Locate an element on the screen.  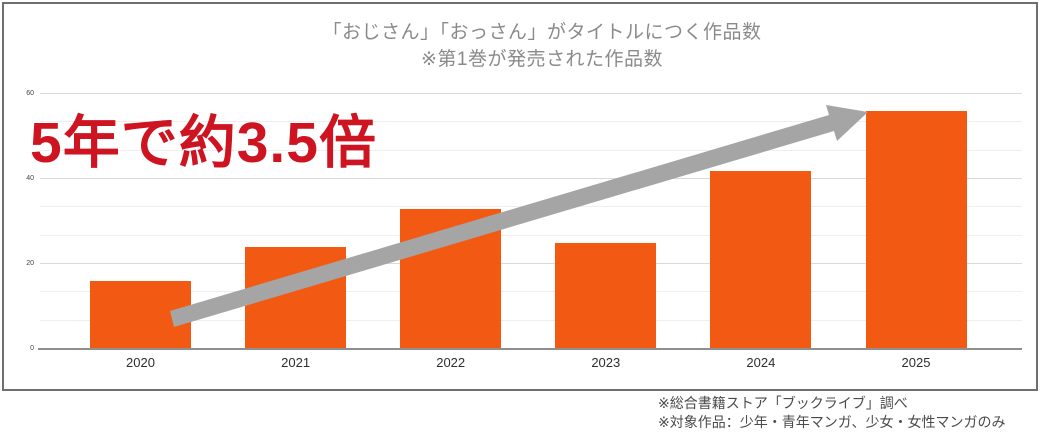
x-label-2022: 2022 is located at coordinates (451, 362).